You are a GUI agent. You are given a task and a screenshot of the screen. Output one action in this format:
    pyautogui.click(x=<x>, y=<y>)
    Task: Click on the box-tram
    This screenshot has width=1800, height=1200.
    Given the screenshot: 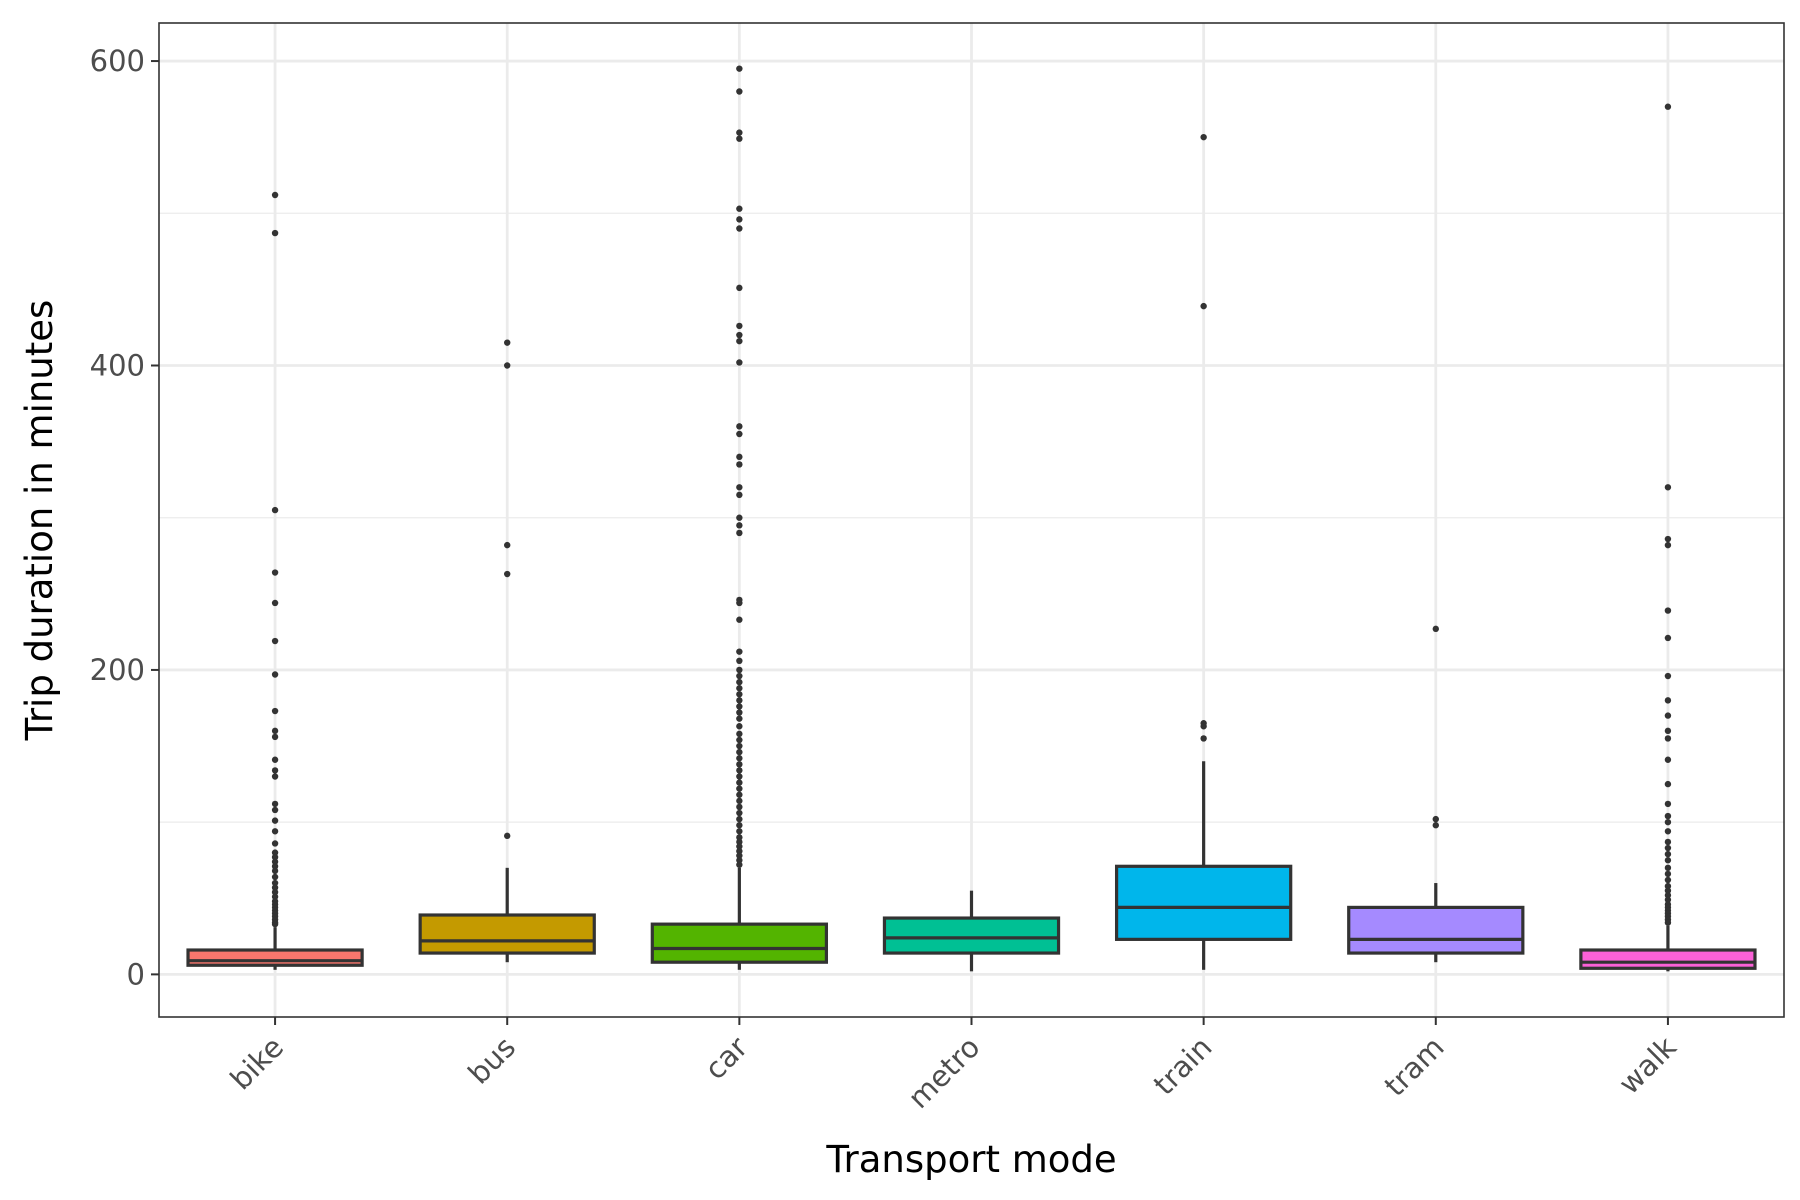 What is the action you would take?
    pyautogui.click(x=1436, y=794)
    